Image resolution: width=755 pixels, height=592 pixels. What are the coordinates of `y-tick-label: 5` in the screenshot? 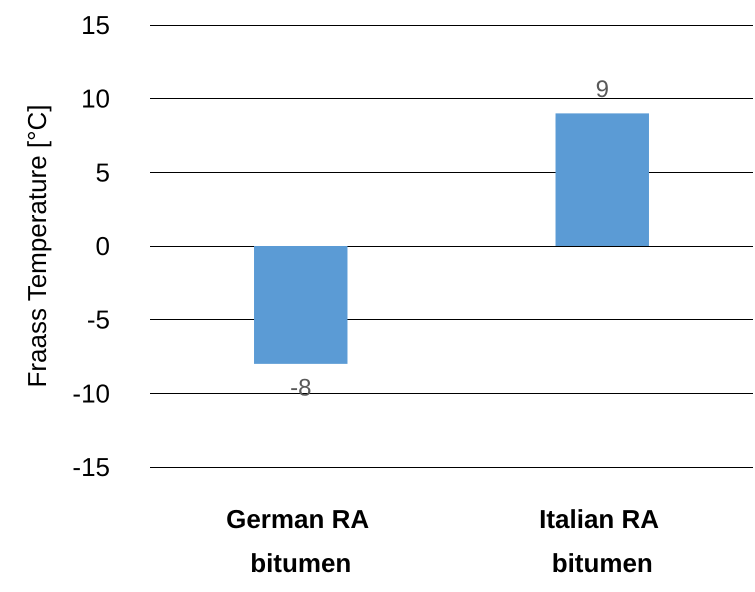 It's located at (103, 172).